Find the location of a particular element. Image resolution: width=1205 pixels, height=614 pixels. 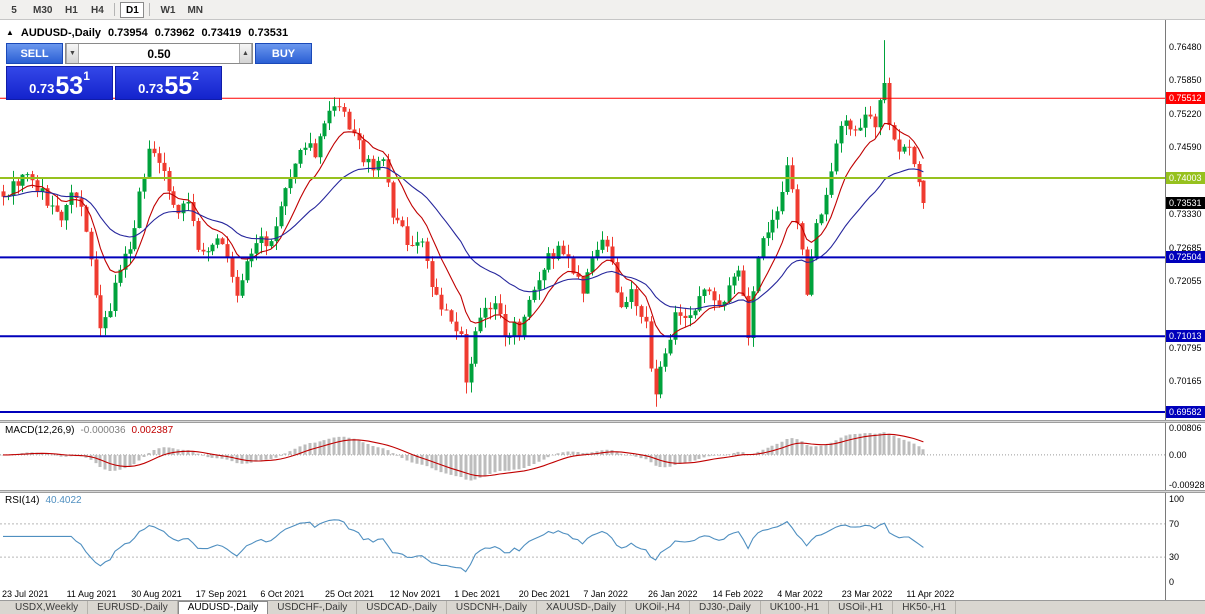

time-label: 23 Mar 2022 is located at coordinates (867, 594).